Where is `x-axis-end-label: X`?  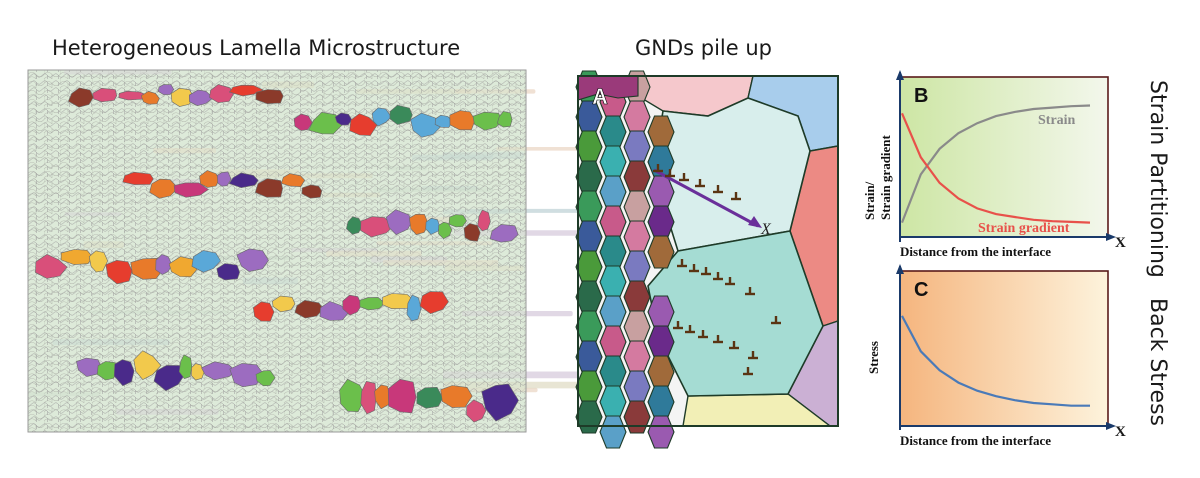
x-axis-end-label: X is located at coordinates (1120, 243).